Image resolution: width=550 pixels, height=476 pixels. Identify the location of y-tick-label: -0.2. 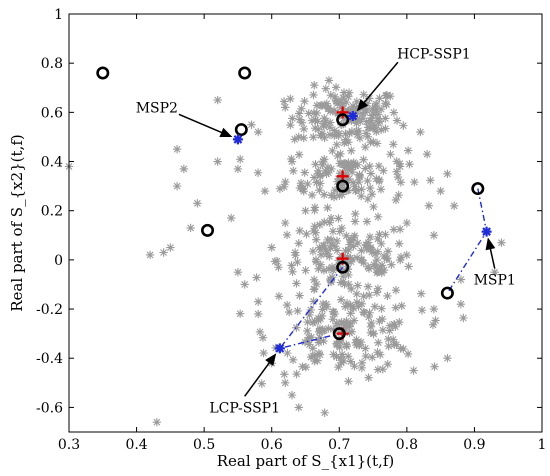
(49, 310).